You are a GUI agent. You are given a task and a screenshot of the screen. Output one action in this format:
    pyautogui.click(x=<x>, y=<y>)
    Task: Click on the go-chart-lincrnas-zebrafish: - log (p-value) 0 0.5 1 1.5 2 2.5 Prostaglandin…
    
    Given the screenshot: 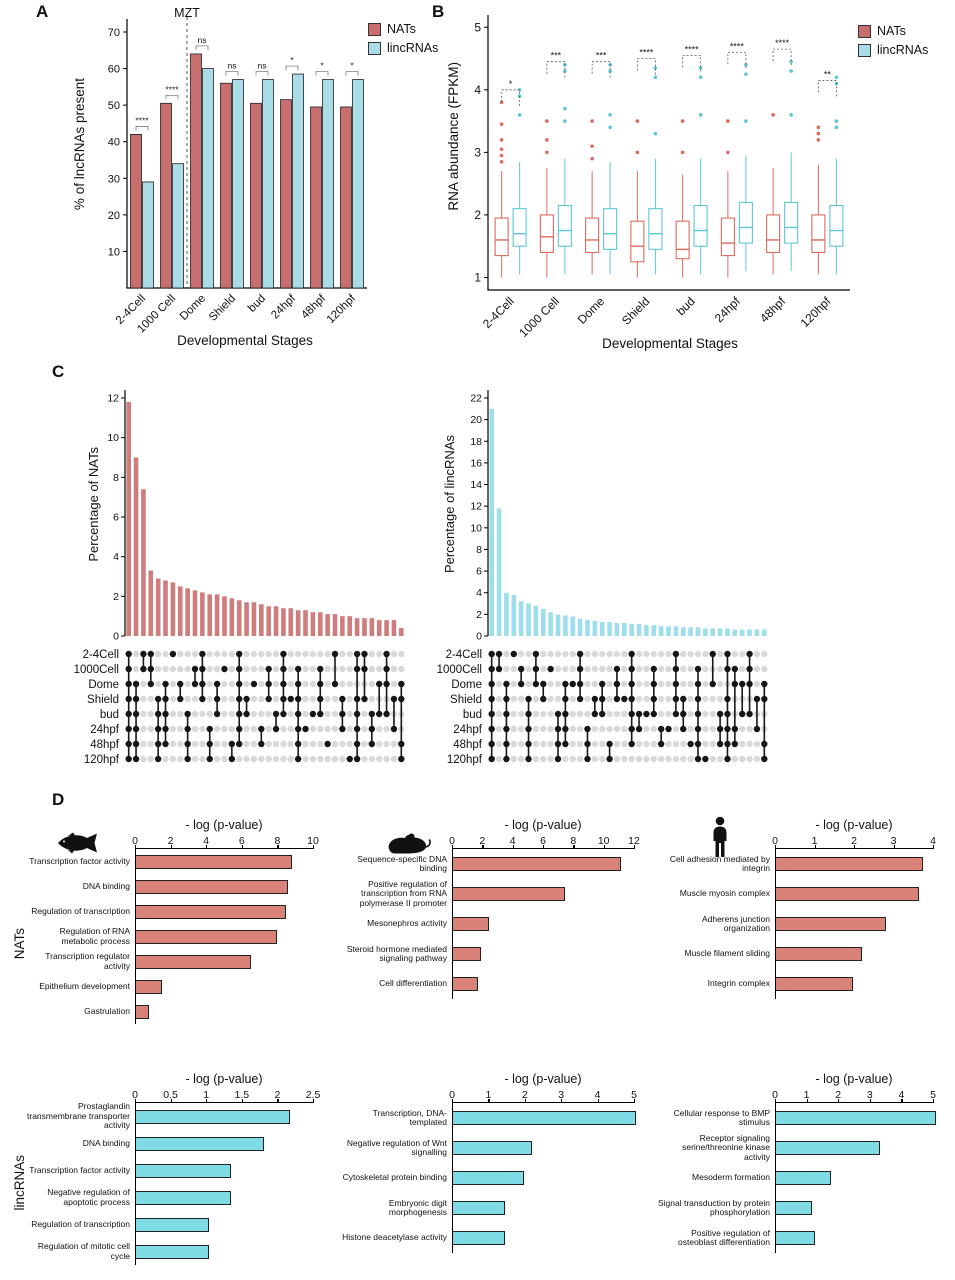 What is the action you would take?
    pyautogui.click(x=171, y=1168)
    